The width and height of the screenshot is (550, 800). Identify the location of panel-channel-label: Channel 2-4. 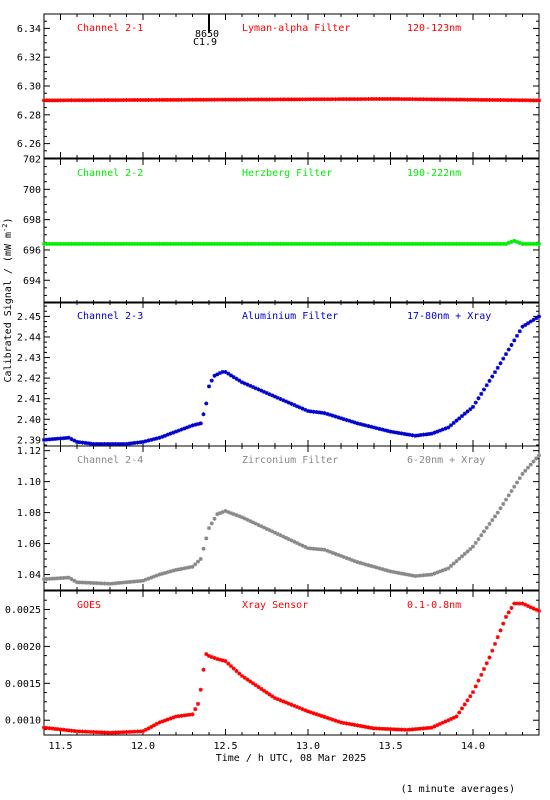
(110, 460).